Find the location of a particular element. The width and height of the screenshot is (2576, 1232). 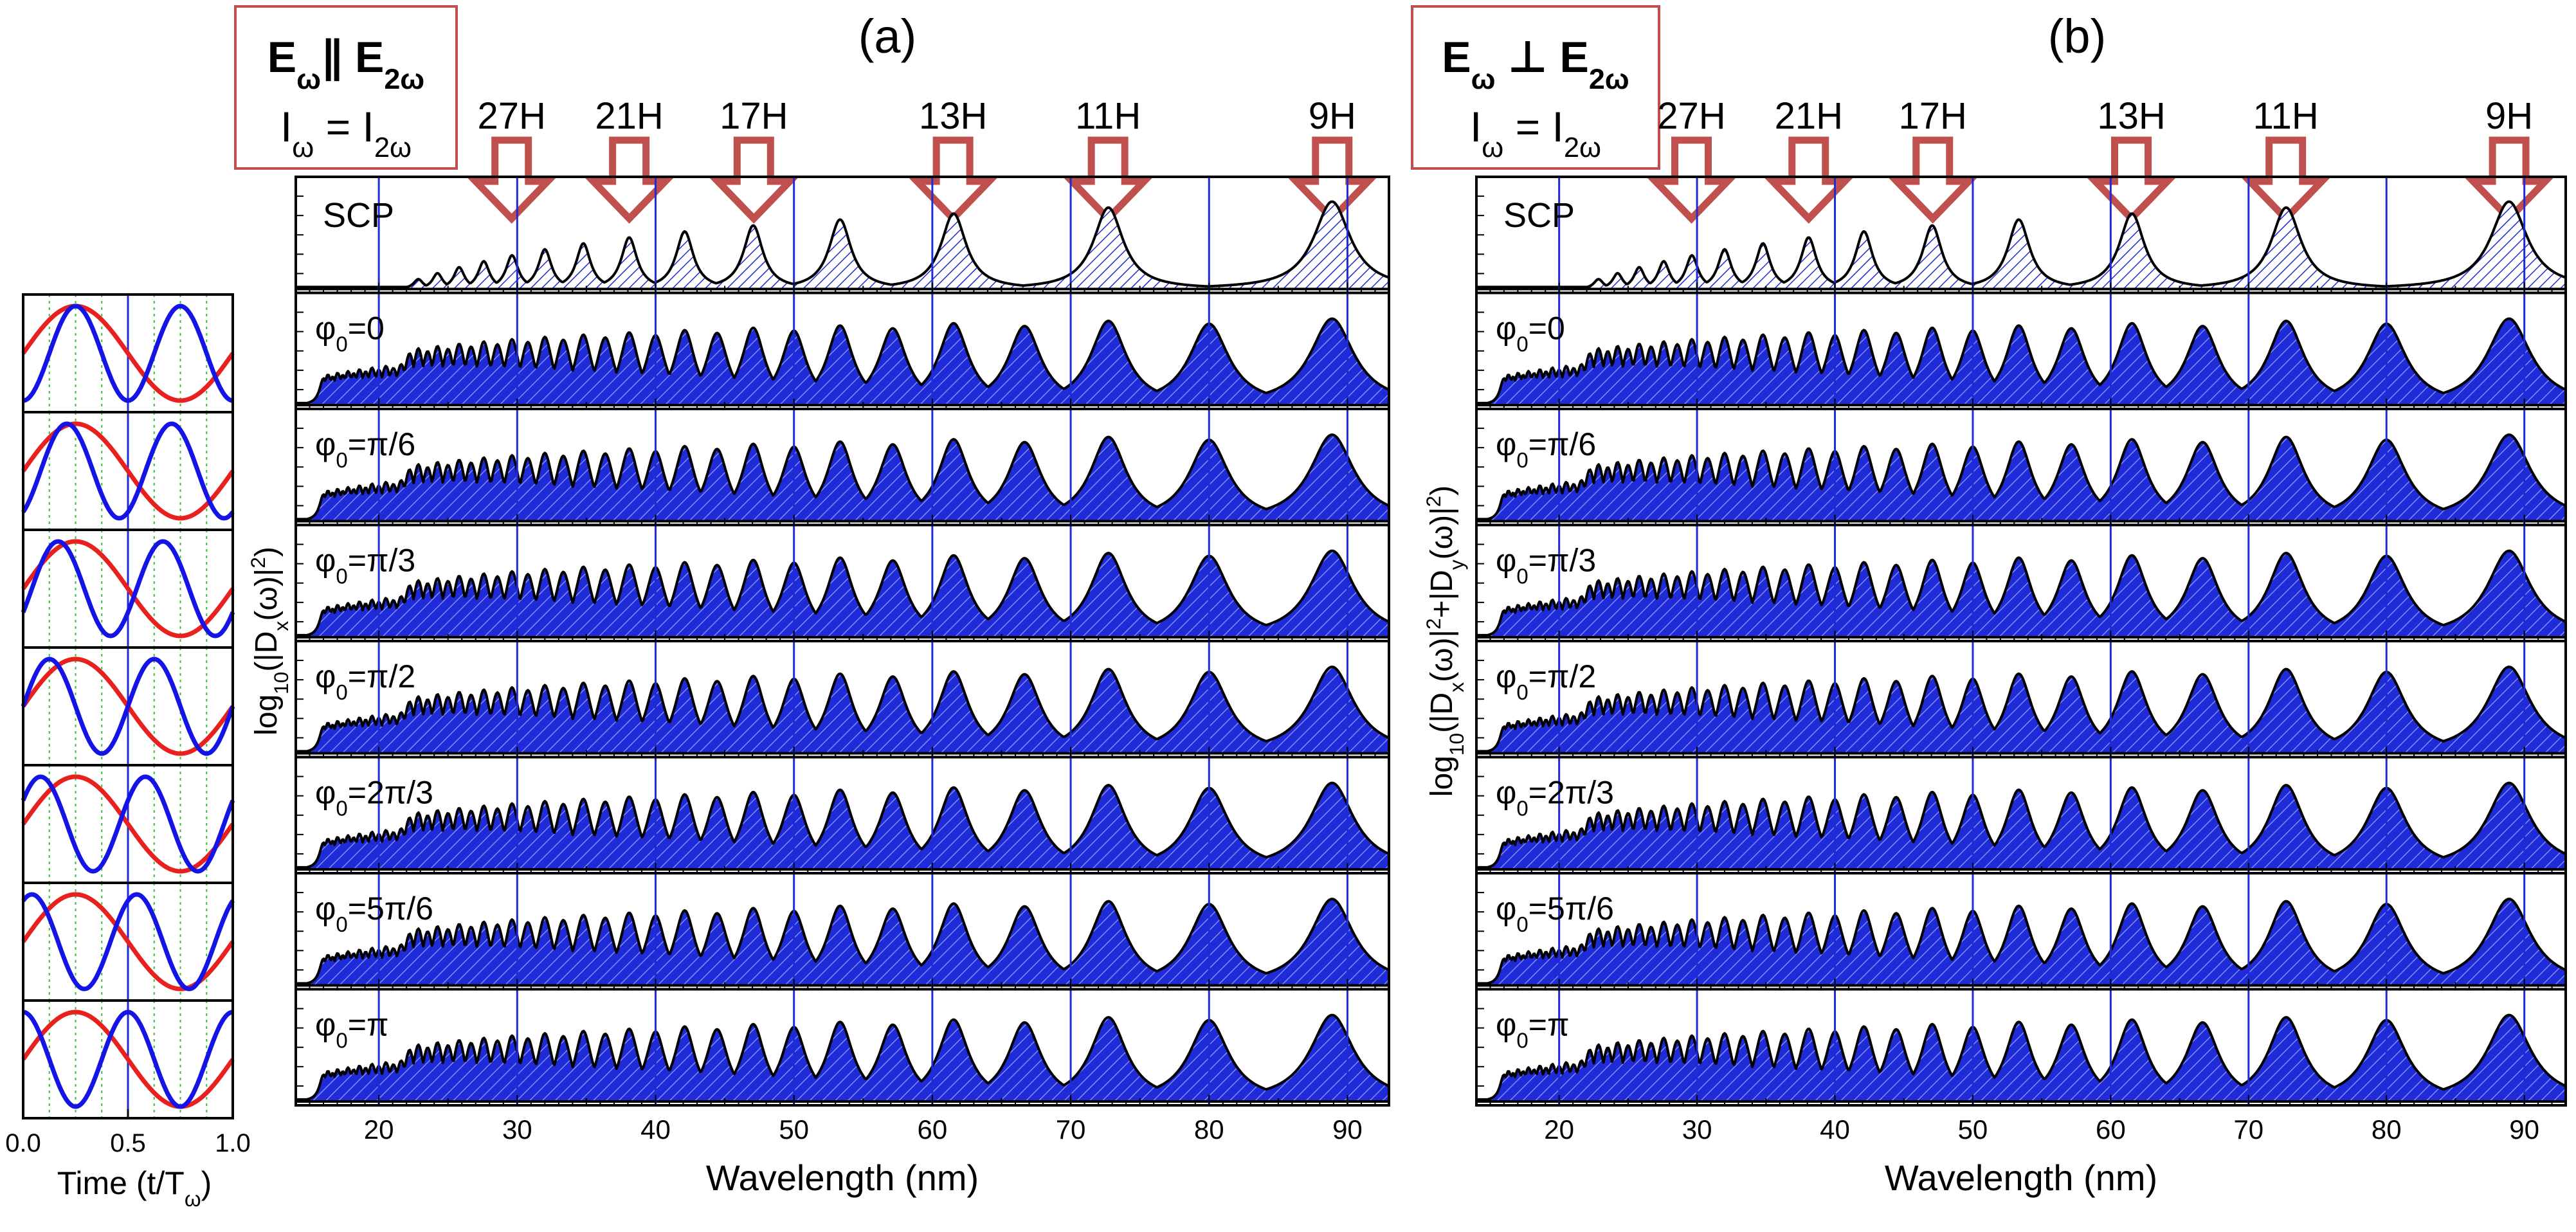

spectrum-row: φ0=2π/3 is located at coordinates (2021, 815).